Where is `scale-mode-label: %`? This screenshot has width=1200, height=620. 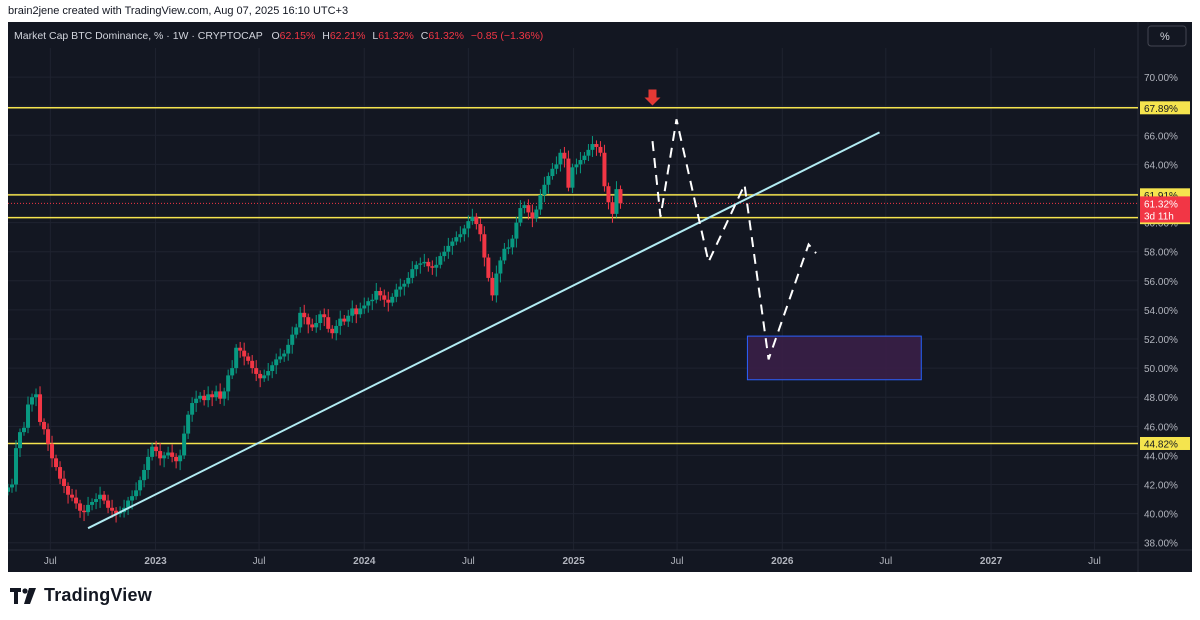
scale-mode-label: % is located at coordinates (1165, 37).